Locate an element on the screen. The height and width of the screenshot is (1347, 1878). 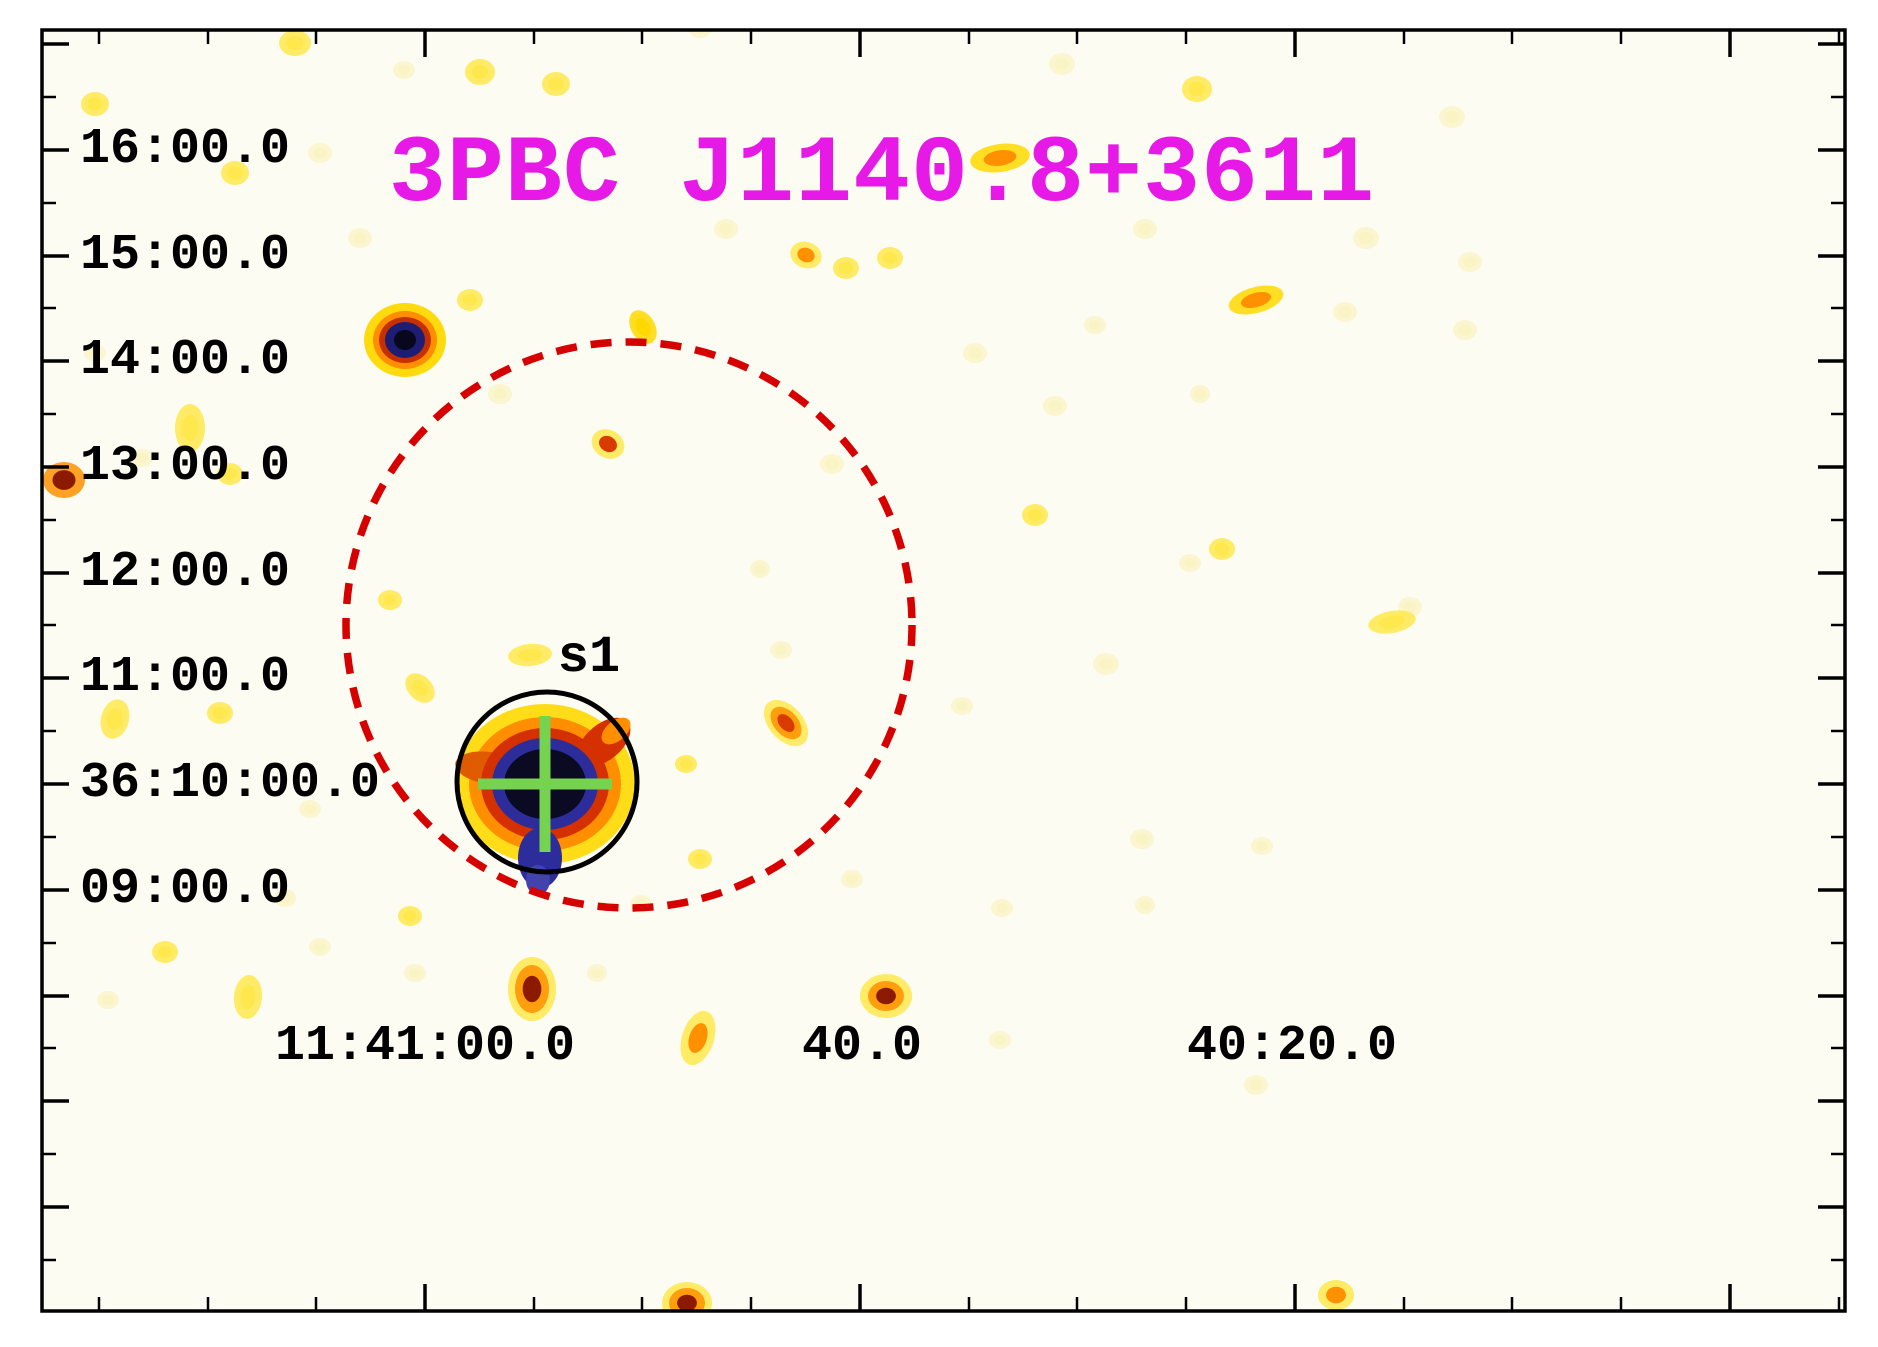
figure-title: 3PBC J1140.8+3611 is located at coordinates (882, 175).